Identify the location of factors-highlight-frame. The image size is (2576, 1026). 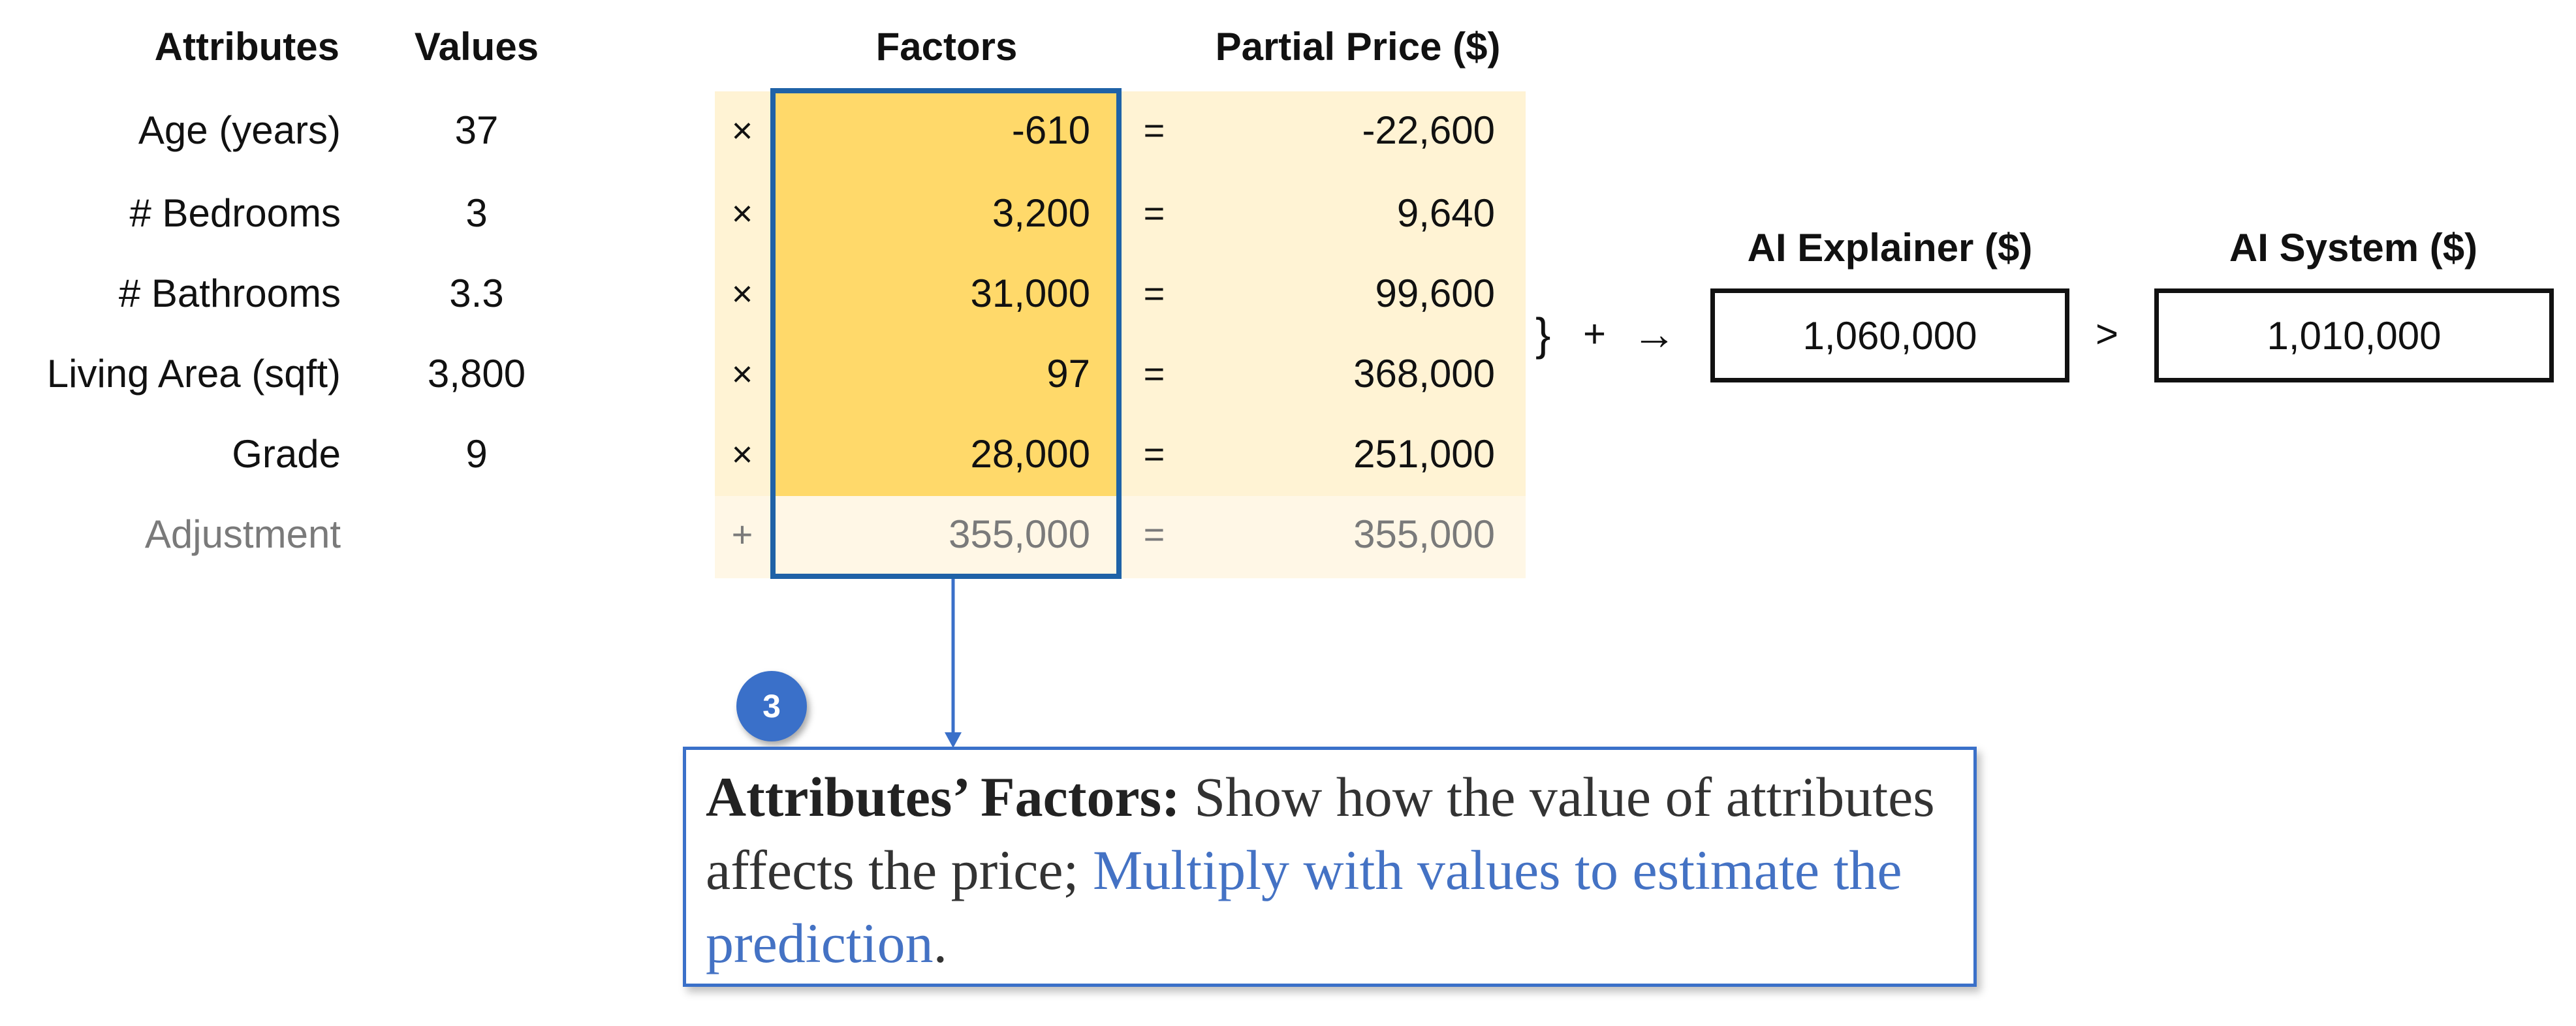
(946, 333).